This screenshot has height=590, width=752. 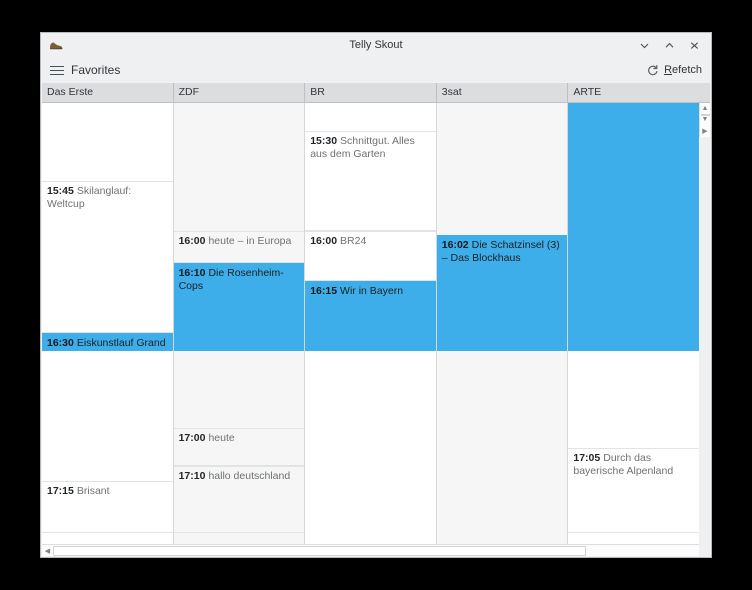 What do you see at coordinates (121, 343) in the screenshot?
I see `program-title: Eiskunstlauf Grand Prix` at bounding box center [121, 343].